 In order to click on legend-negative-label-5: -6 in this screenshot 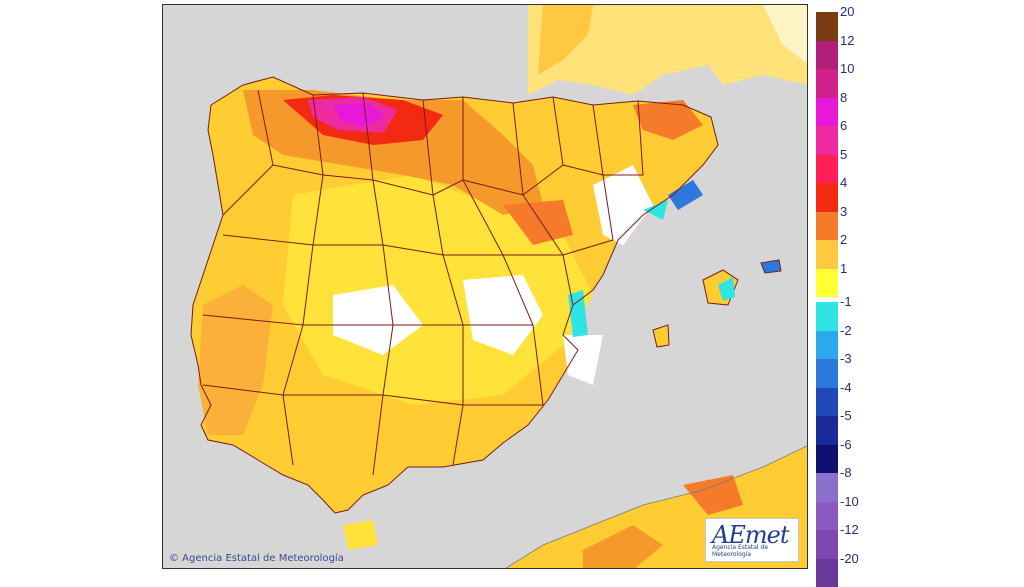, I will do `click(846, 445)`.